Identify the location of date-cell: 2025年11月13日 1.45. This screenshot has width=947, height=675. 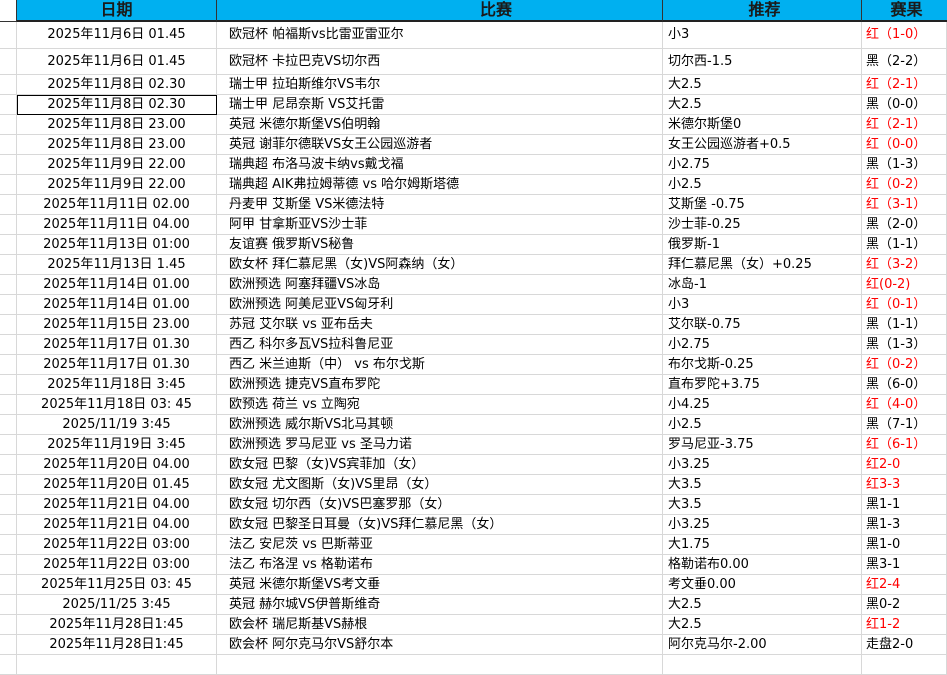
(117, 265).